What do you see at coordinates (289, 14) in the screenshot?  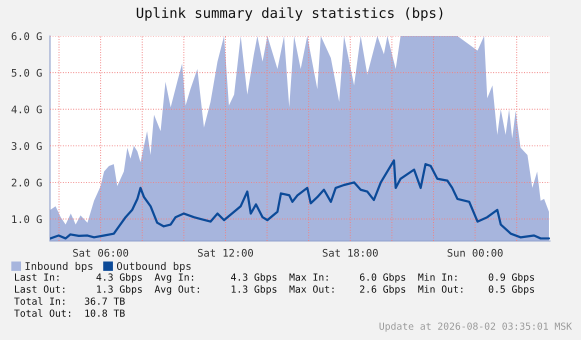 I see `chart-title: Uplink summary daily statistics (bps)` at bounding box center [289, 14].